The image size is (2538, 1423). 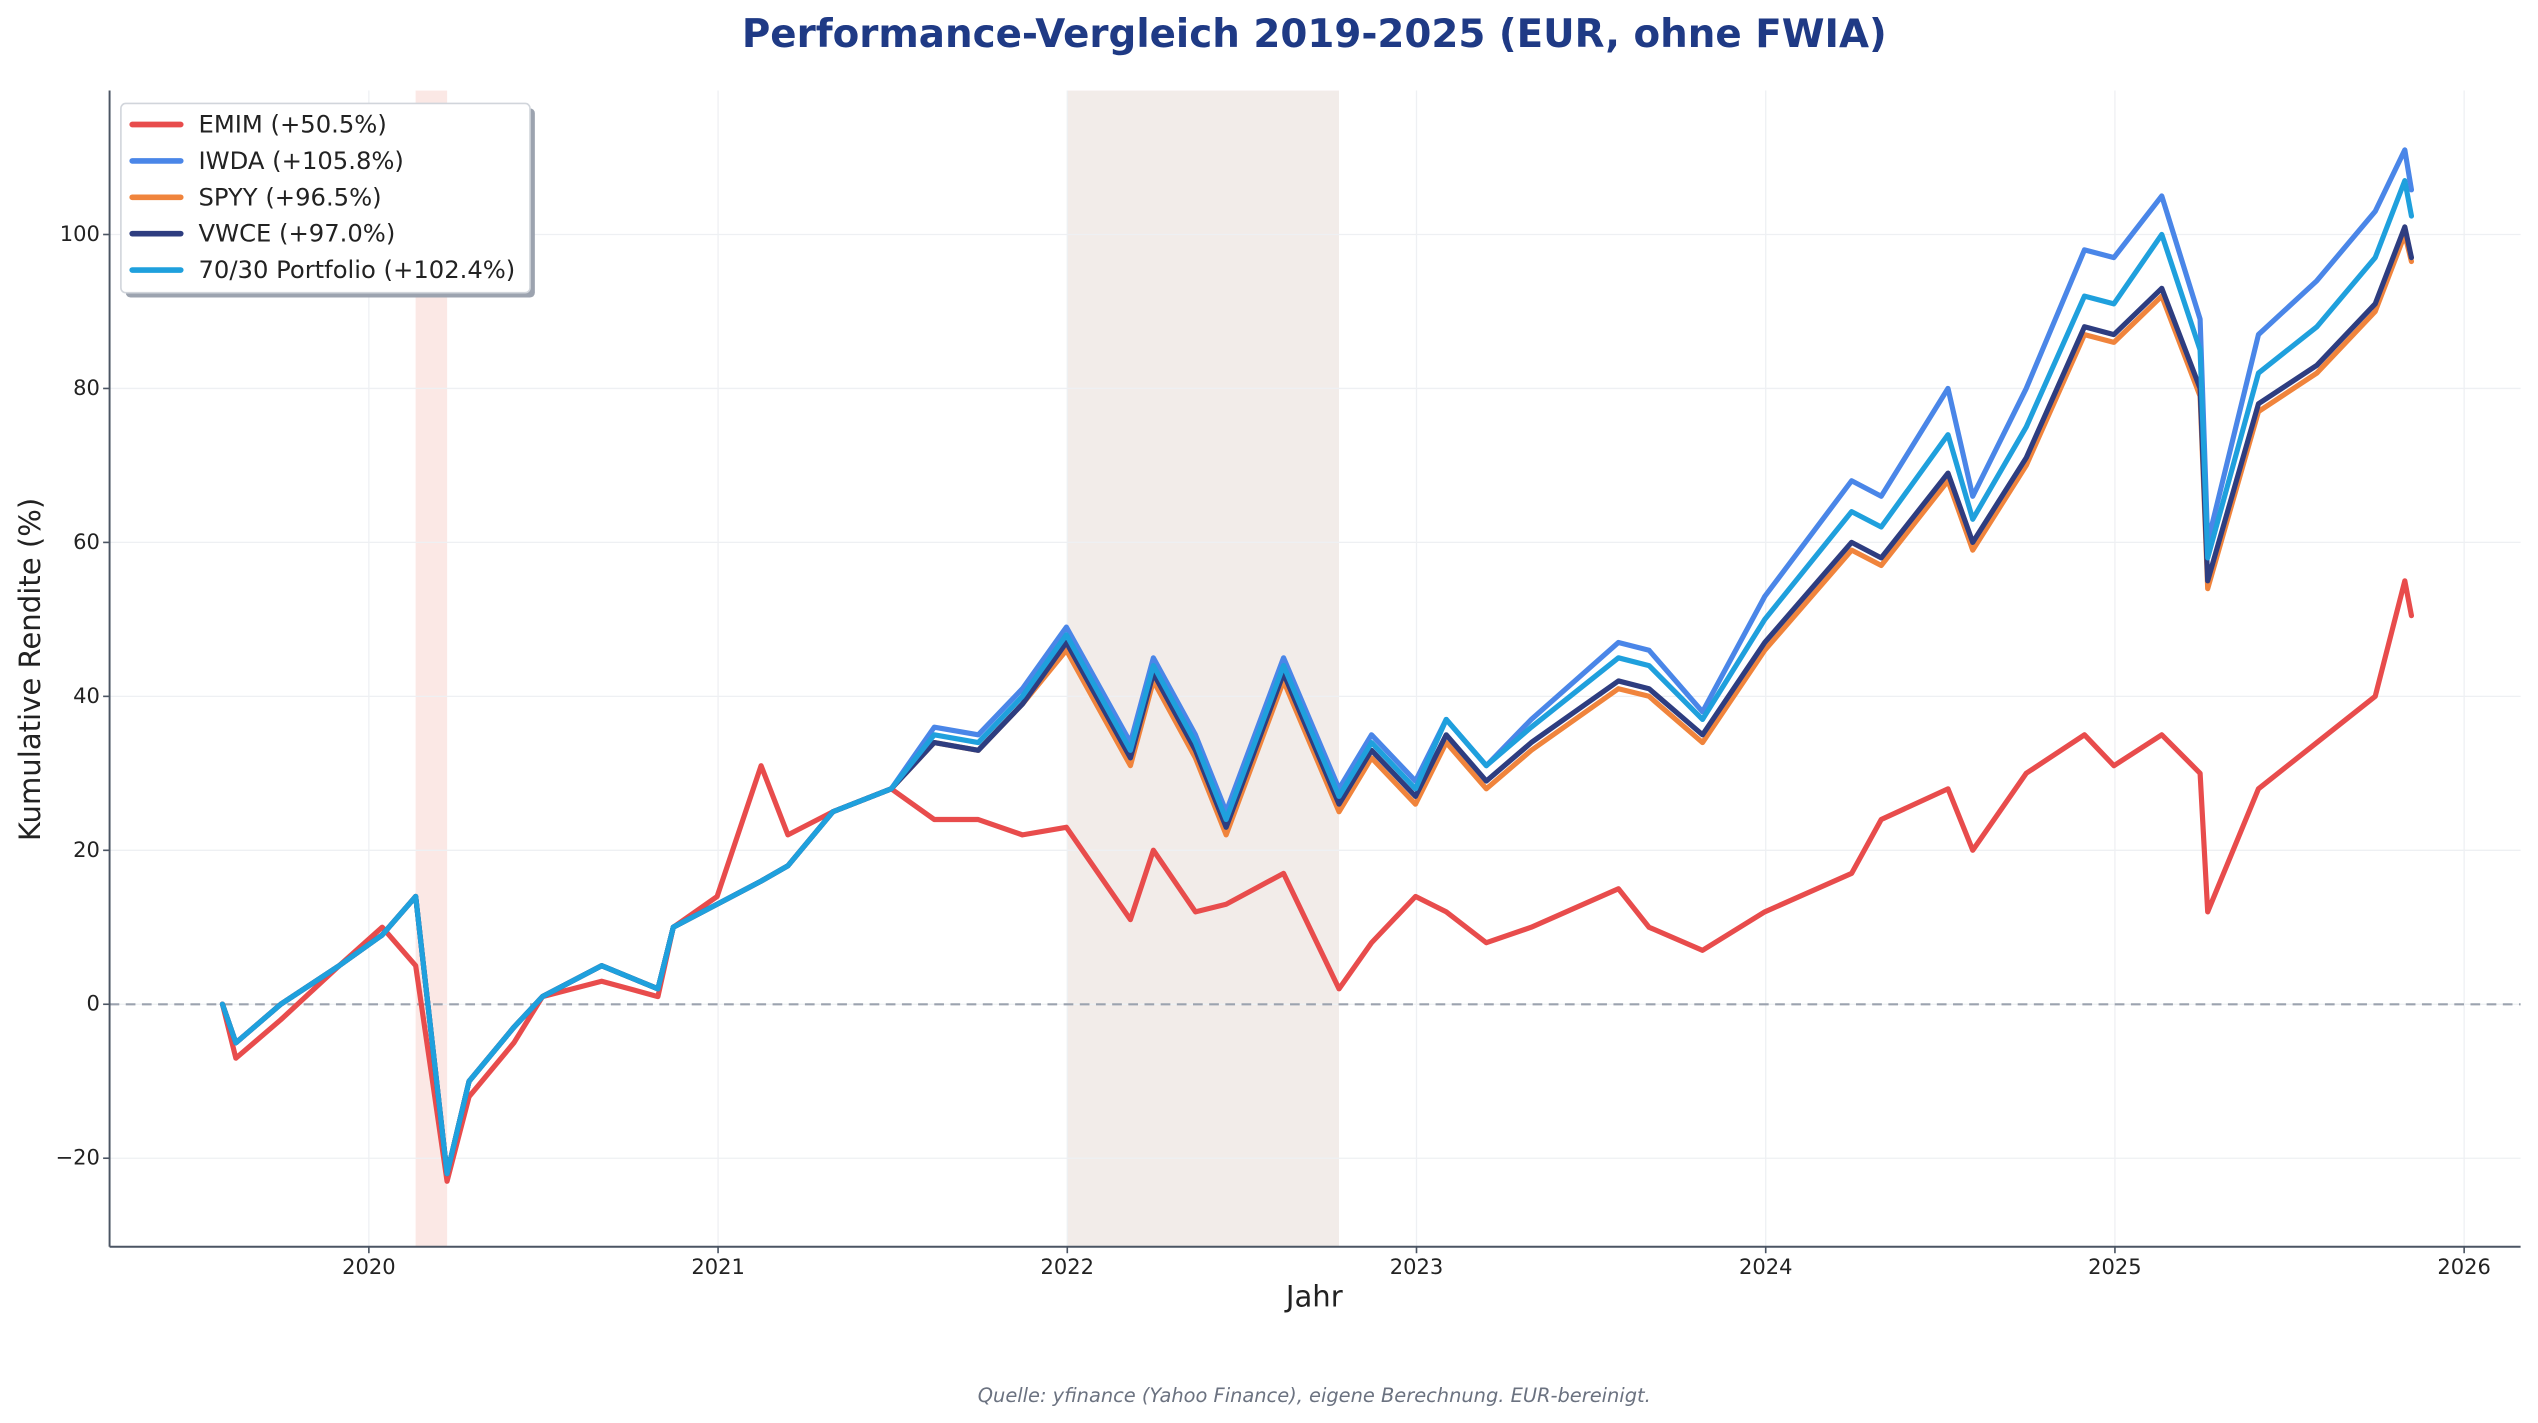 I want to click on legend-label: 70/30 Portfolio (+102.4%), so click(x=357, y=269).